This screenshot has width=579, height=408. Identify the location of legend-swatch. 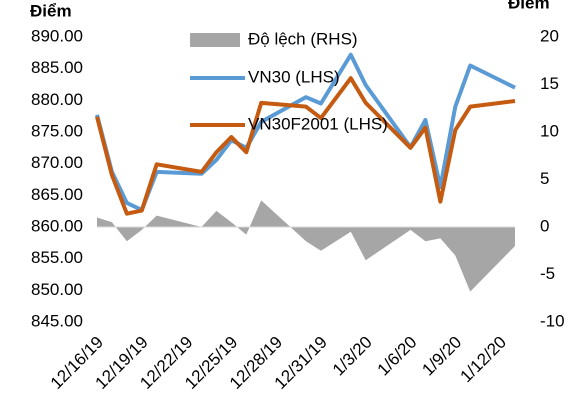
(215, 40).